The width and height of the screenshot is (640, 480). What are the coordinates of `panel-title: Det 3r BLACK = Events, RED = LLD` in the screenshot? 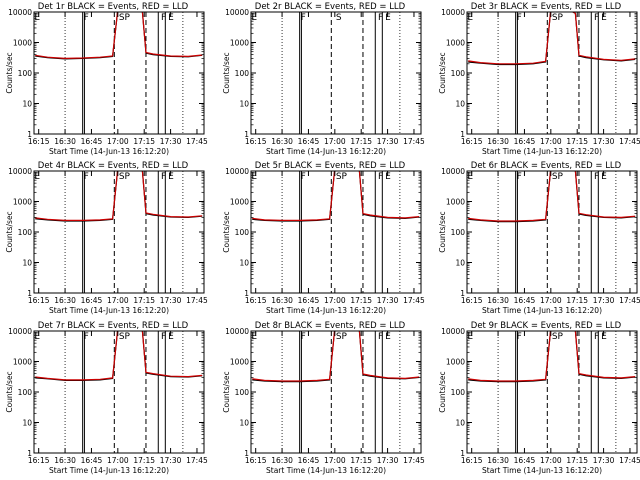 It's located at (546, 7).